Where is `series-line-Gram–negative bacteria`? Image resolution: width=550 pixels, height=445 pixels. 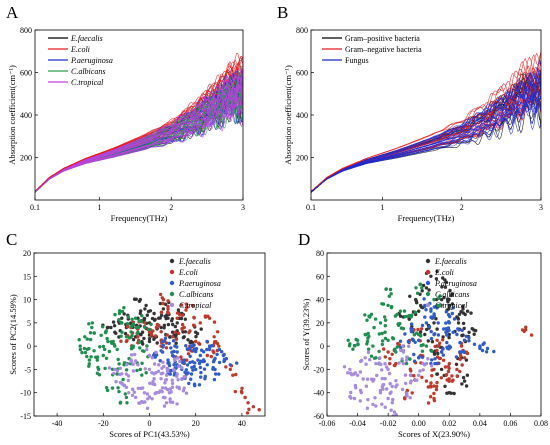 series-line-Gram–negative bacteria is located at coordinates (426, 122).